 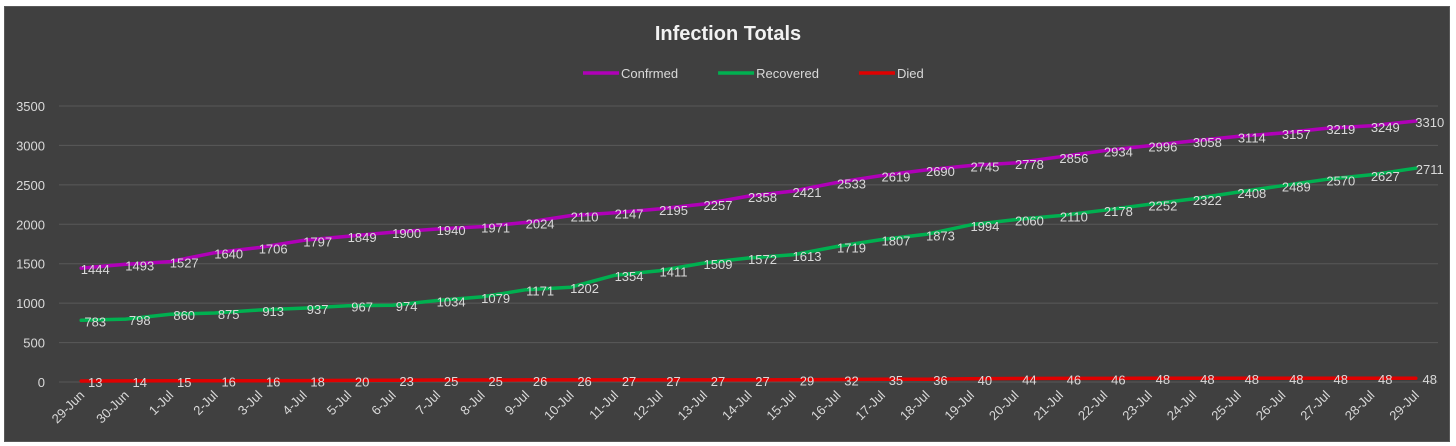 I want to click on data-label: 44, so click(x=1029, y=380).